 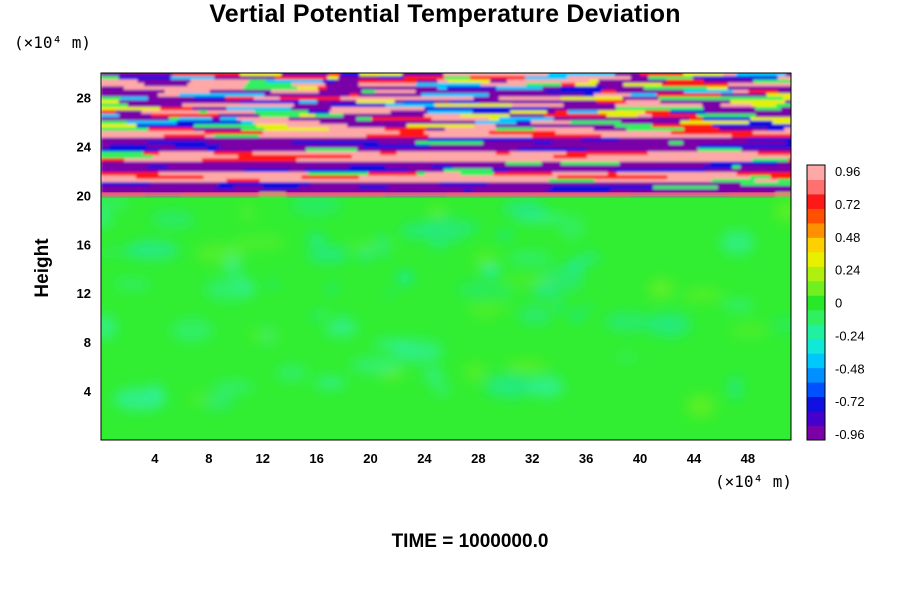 I want to click on x-tick-label: 24, so click(x=424, y=458).